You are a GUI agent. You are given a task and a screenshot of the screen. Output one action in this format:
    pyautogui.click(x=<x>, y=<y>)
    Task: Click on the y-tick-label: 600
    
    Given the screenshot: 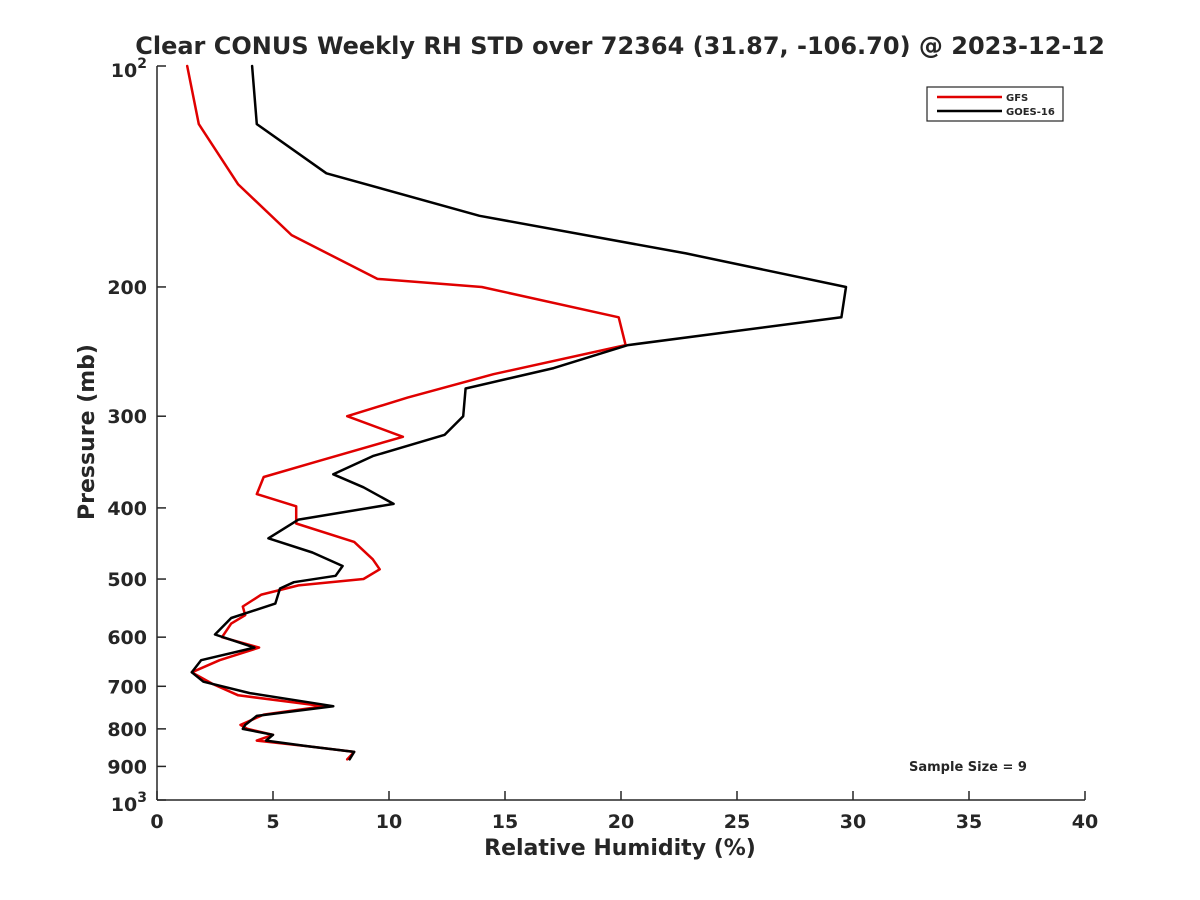 What is the action you would take?
    pyautogui.click(x=127, y=638)
    